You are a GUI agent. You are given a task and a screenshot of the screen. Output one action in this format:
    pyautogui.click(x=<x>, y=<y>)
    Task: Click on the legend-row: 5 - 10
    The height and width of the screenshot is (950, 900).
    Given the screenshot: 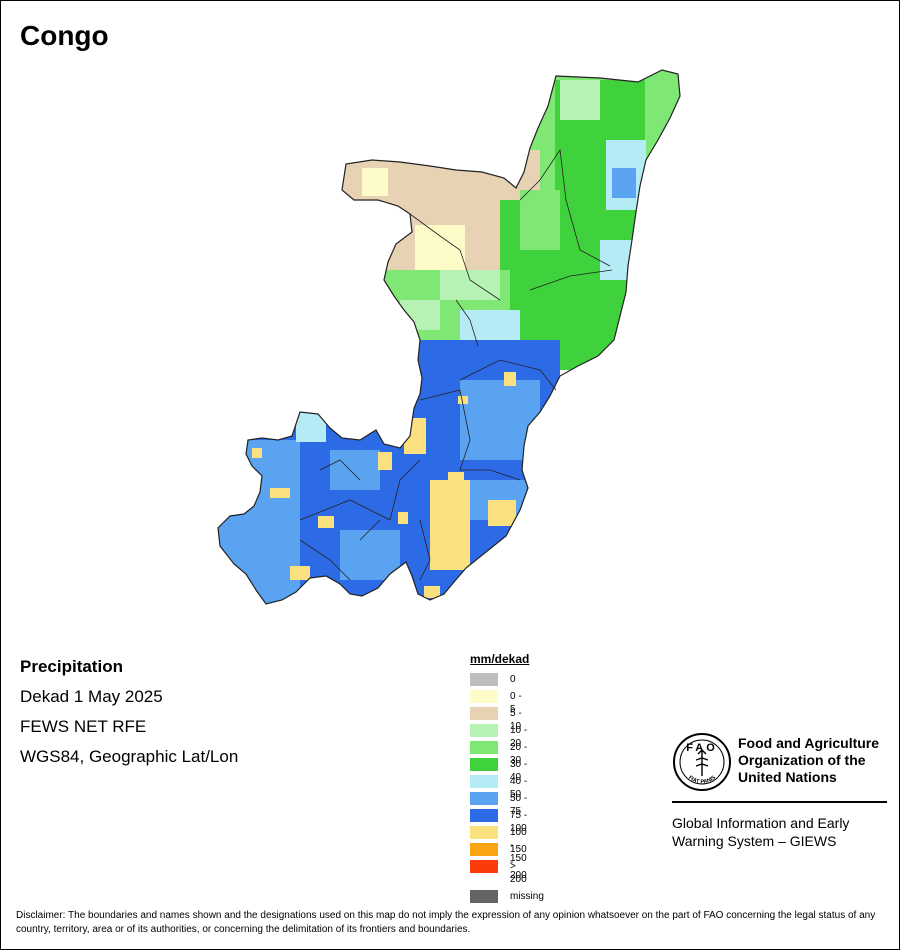 What is the action you would take?
    pyautogui.click(x=499, y=718)
    